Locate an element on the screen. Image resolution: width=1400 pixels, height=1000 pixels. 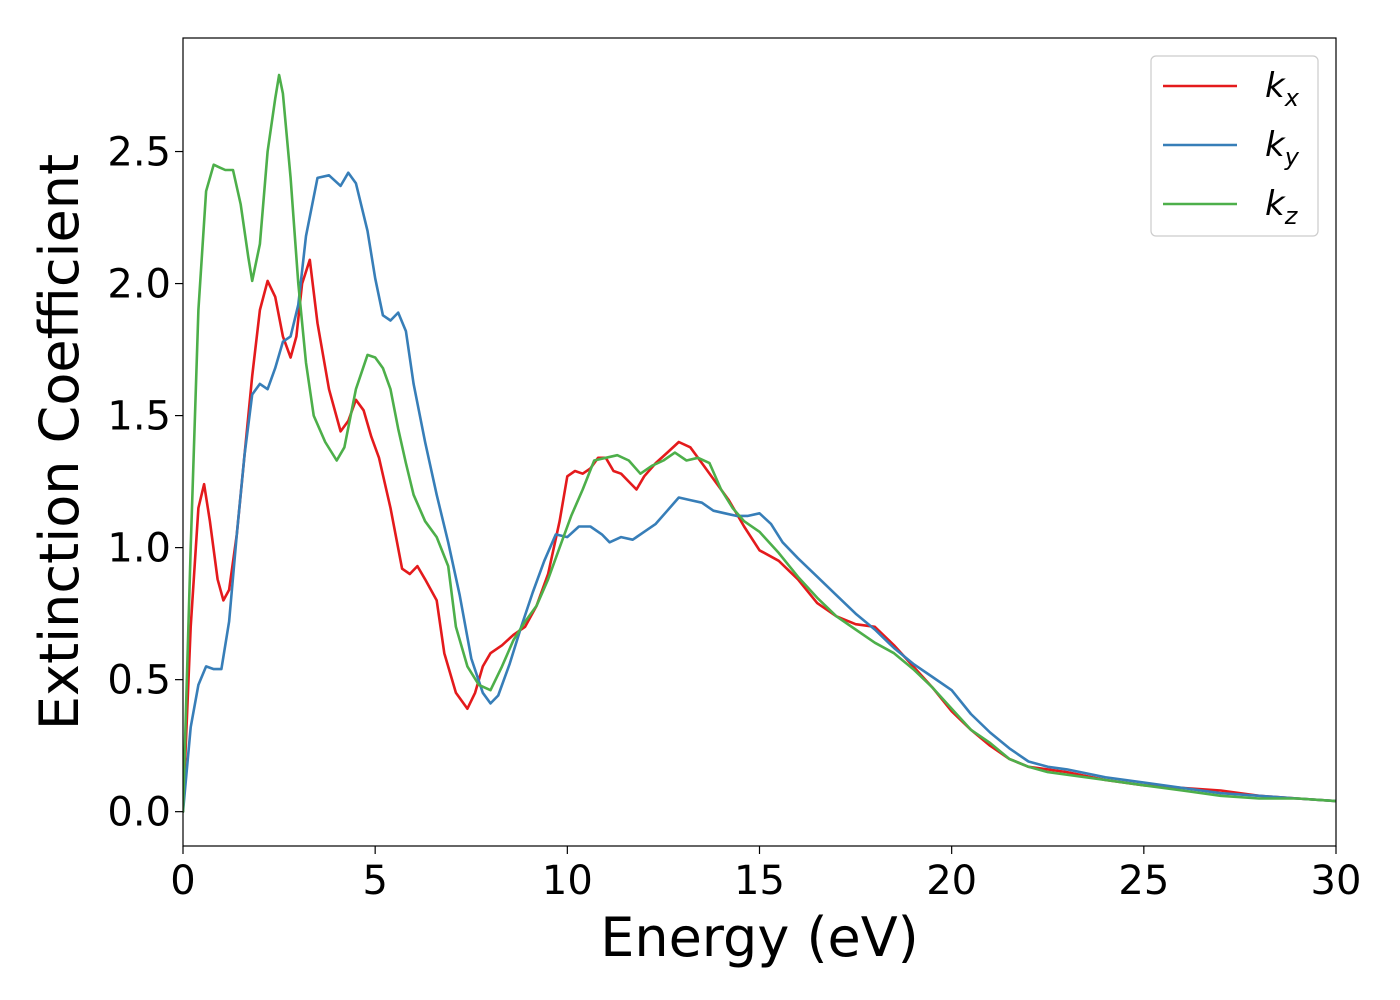
y-tick-label: 0.0 is located at coordinates (139, 813).